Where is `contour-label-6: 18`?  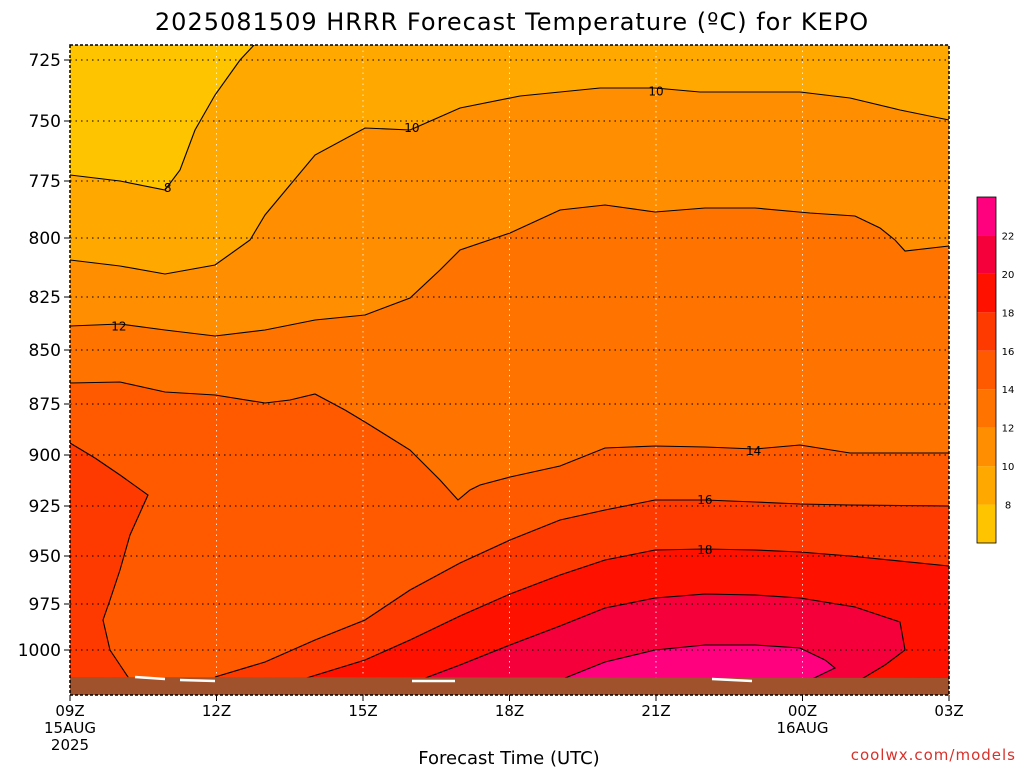
contour-label-6: 18 is located at coordinates (704, 550).